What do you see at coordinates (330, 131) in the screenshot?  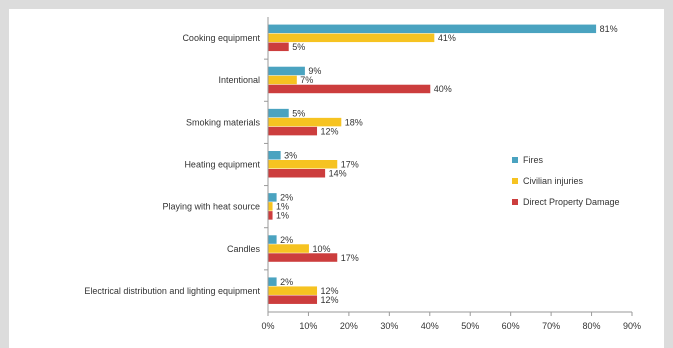 I see `data-label-direct-property-damage-smoking-materials: 12%` at bounding box center [330, 131].